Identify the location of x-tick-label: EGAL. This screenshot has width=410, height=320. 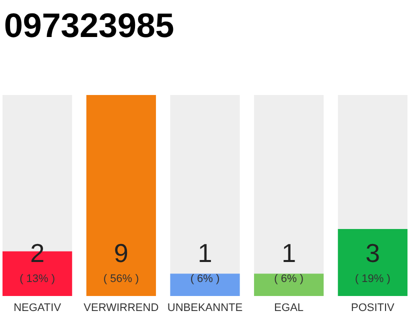
(289, 308).